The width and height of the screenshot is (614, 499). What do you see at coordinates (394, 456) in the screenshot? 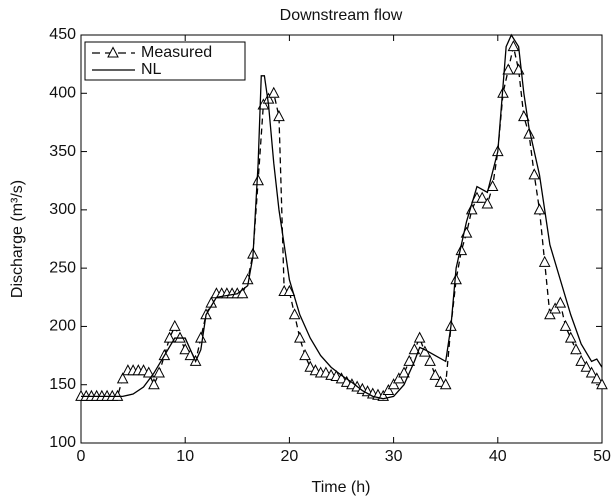
I see `x-tick-label: 30` at bounding box center [394, 456].